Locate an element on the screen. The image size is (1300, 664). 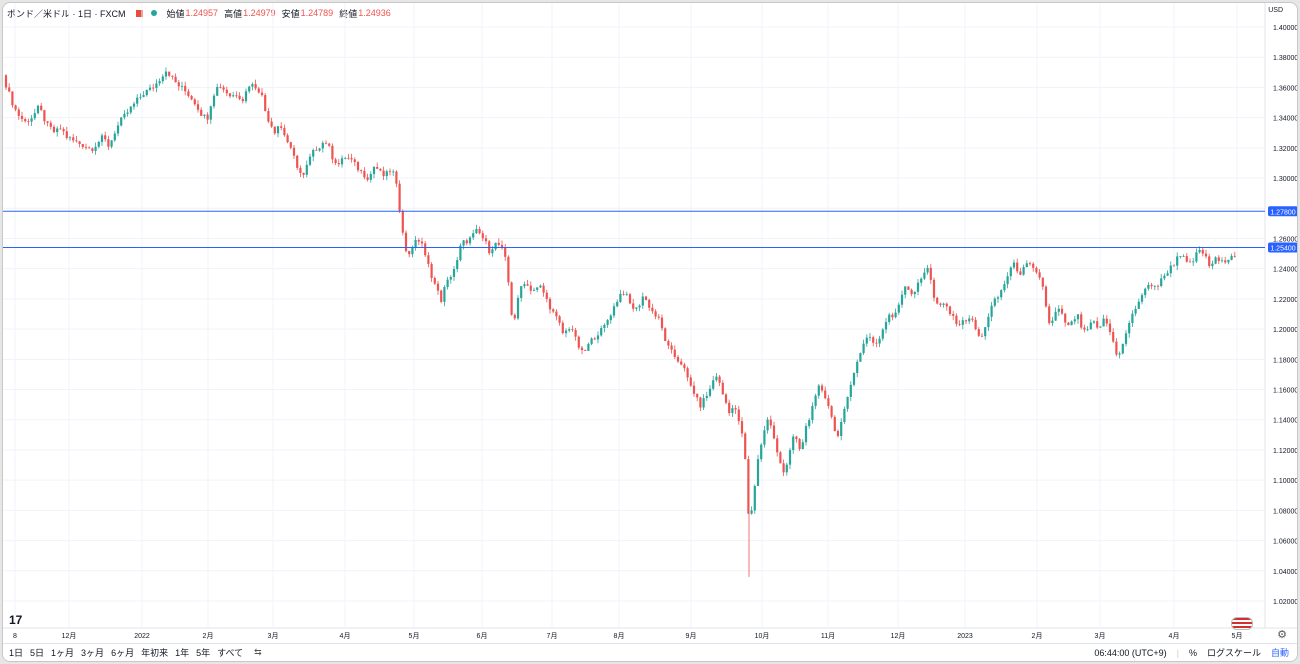
log-scale-toggle: ログスケール is located at coordinates (1233, 653).